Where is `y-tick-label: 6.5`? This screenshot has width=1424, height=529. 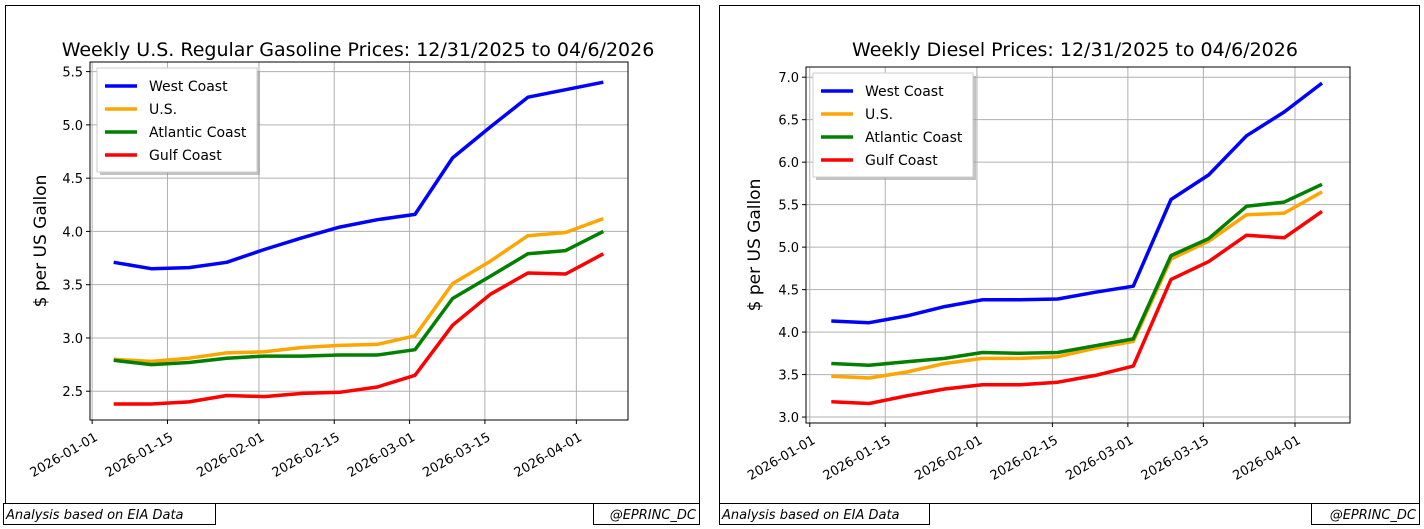
y-tick-label: 6.5 is located at coordinates (788, 121).